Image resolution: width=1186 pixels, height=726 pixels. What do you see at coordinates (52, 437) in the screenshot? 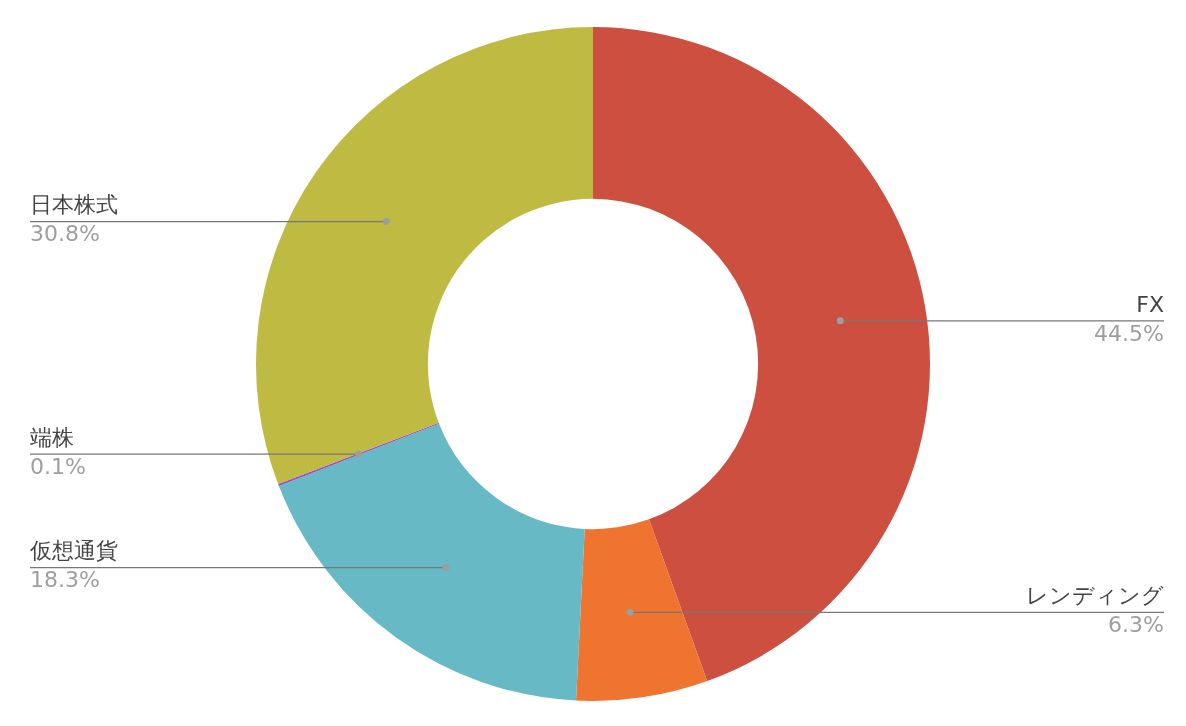
I see `slice-label: 端株` at bounding box center [52, 437].